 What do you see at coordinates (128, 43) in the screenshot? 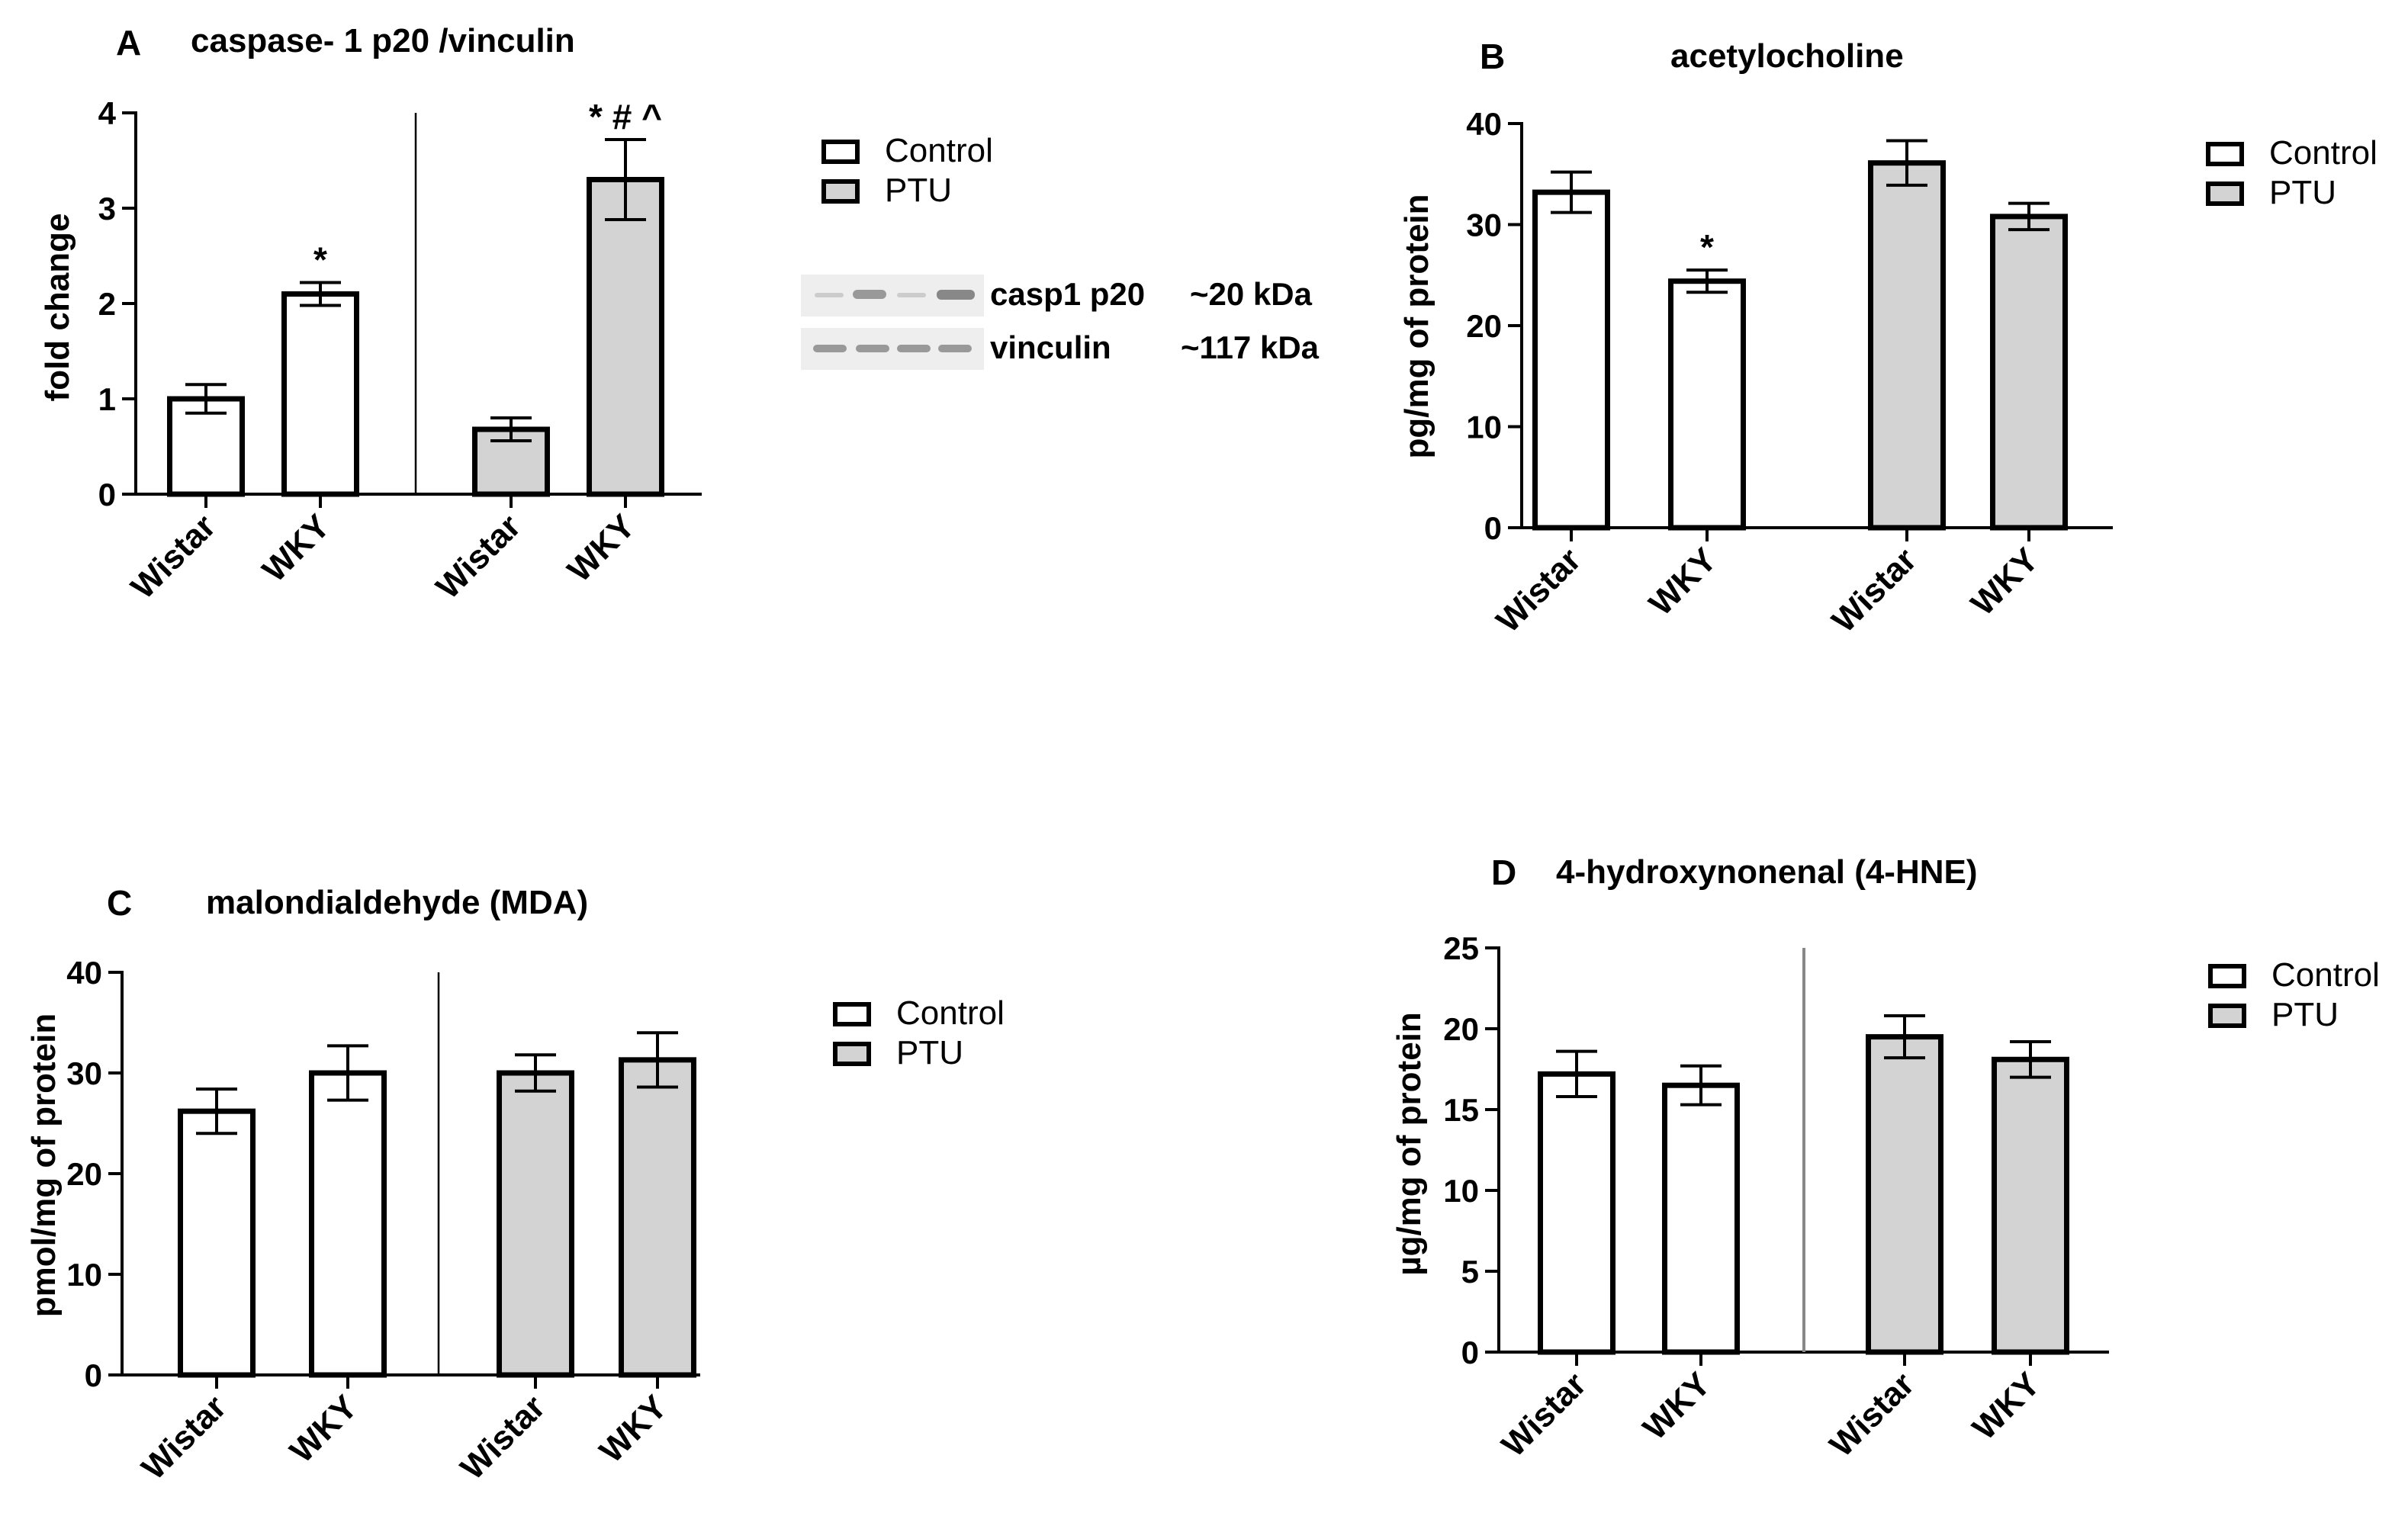
I see `panel-letter-a: A` at bounding box center [128, 43].